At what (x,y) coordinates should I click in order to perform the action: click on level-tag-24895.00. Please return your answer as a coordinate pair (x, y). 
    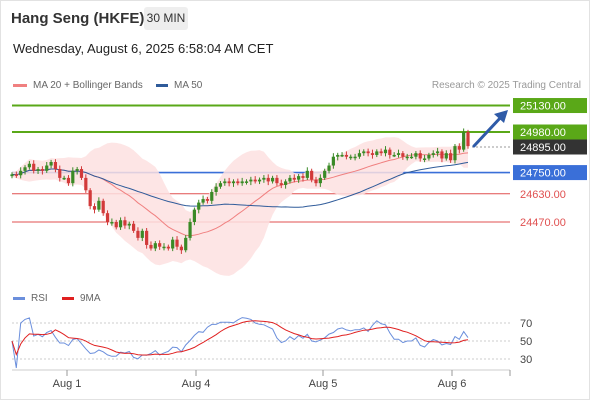
    Looking at the image, I should click on (550, 147).